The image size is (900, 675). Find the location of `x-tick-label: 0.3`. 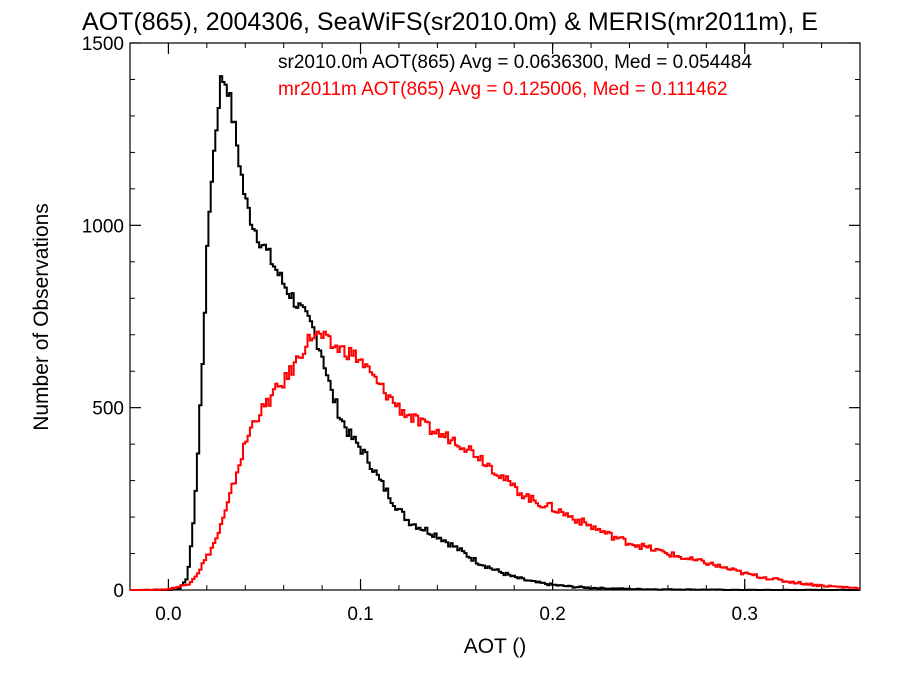

x-tick-label: 0.3 is located at coordinates (745, 614).